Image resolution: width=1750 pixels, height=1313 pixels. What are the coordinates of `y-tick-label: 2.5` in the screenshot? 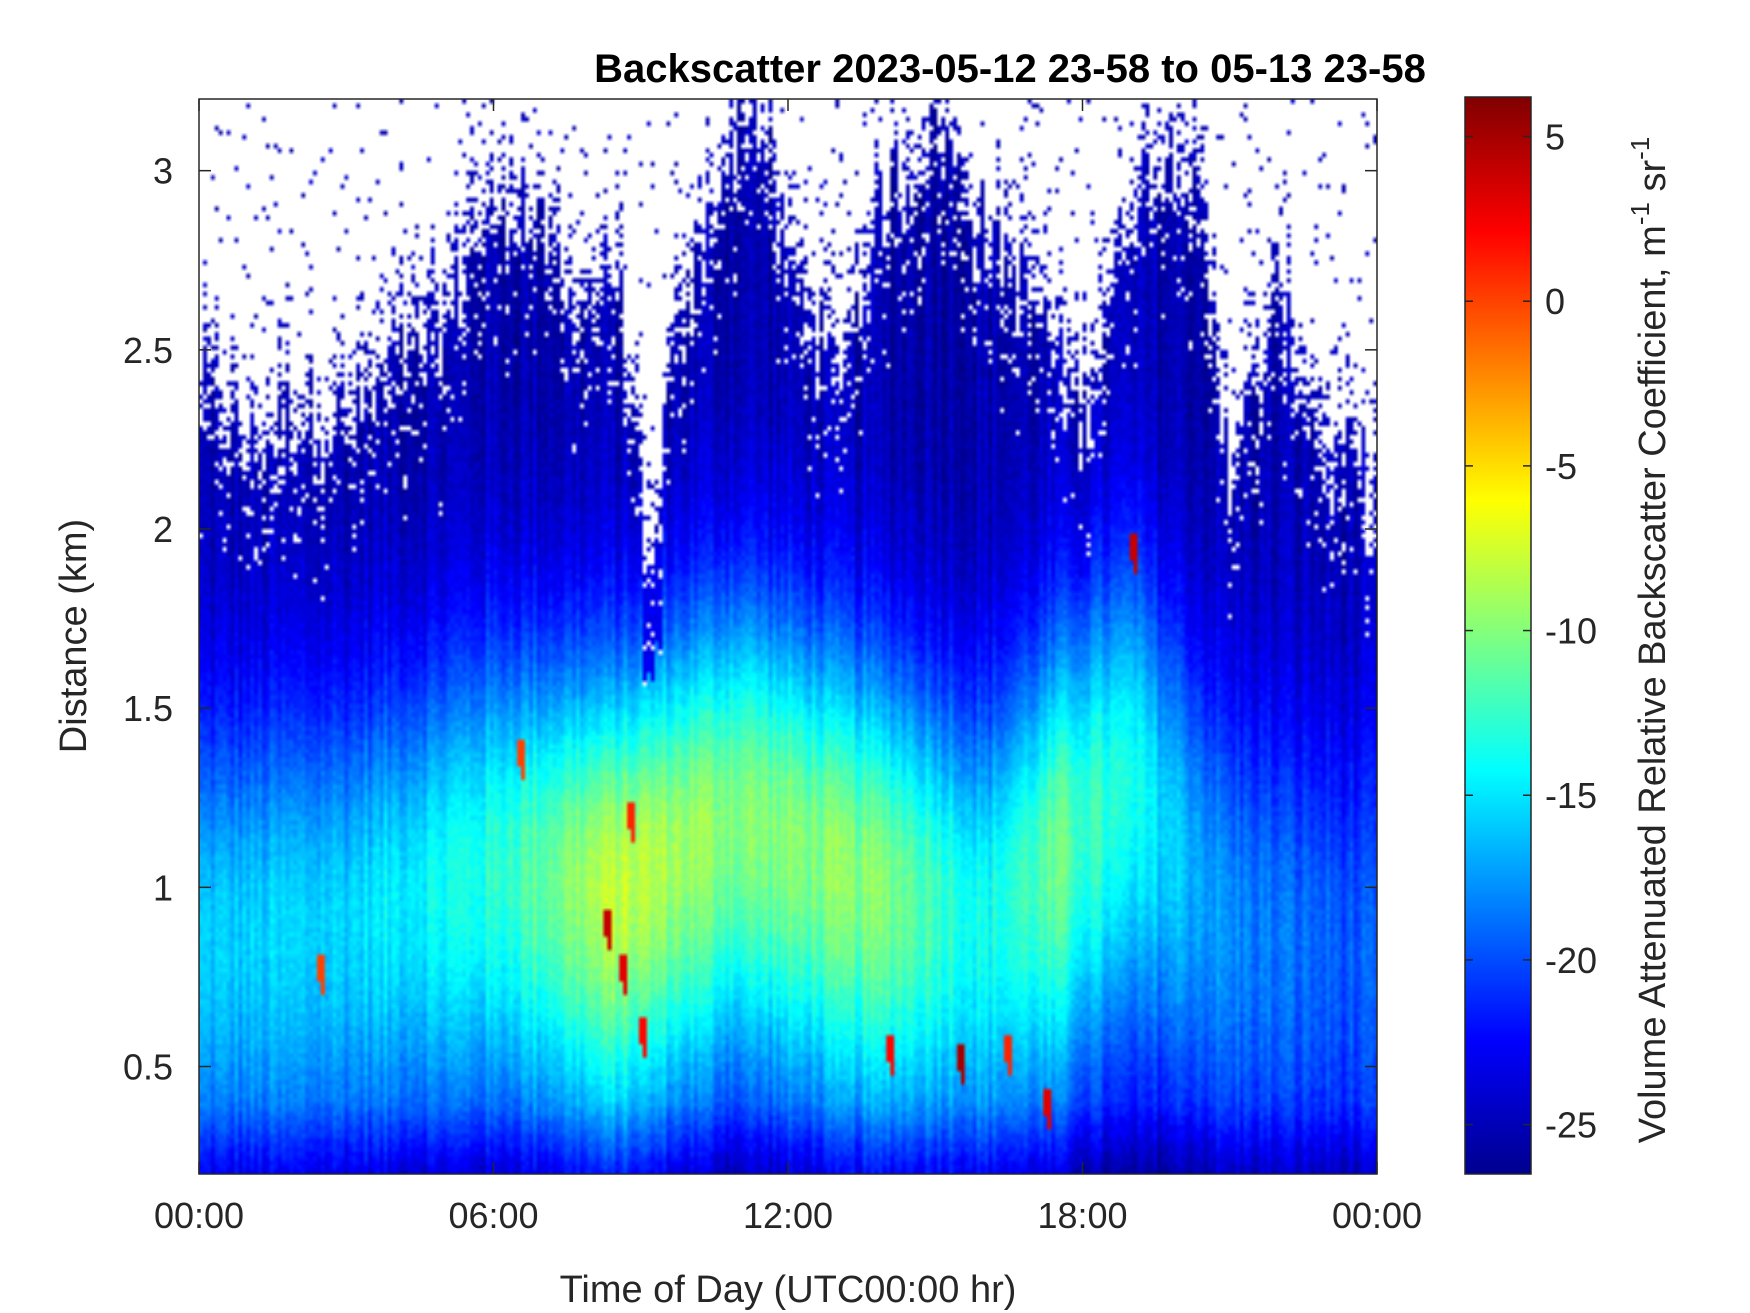 It's located at (148, 350).